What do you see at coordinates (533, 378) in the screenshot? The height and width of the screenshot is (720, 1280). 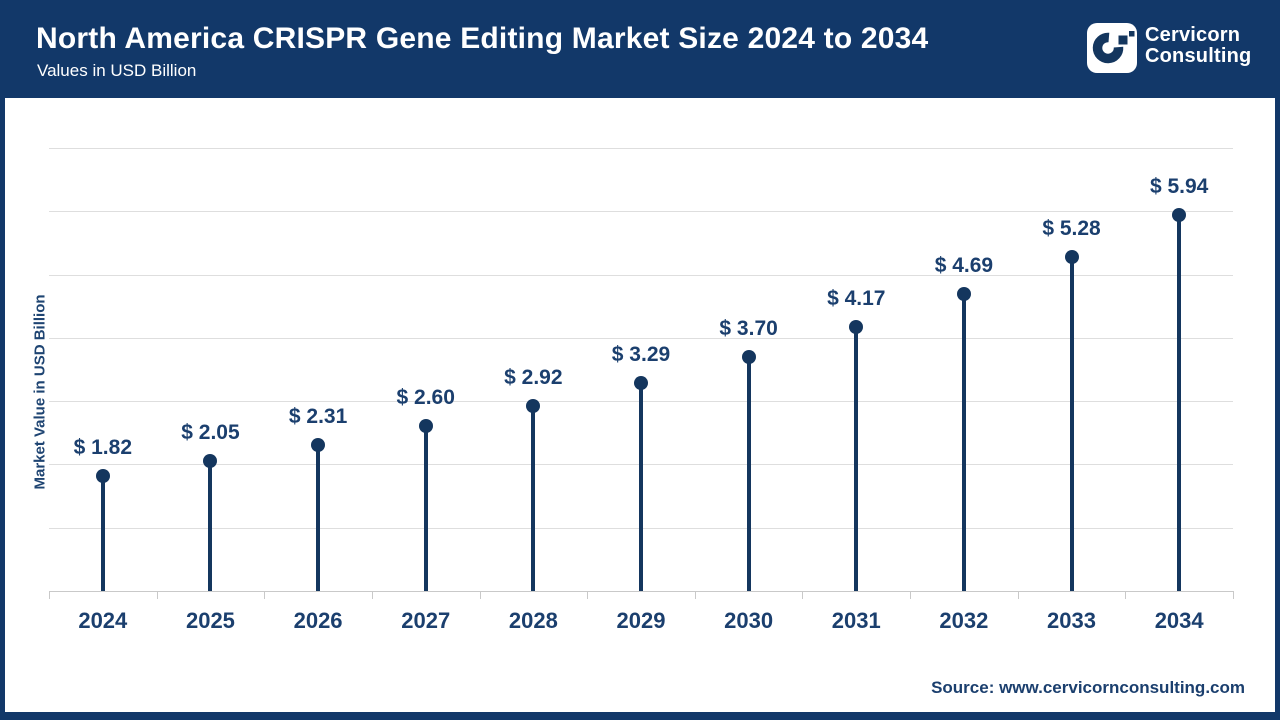 I see `data-point-label: $ 2.92` at bounding box center [533, 378].